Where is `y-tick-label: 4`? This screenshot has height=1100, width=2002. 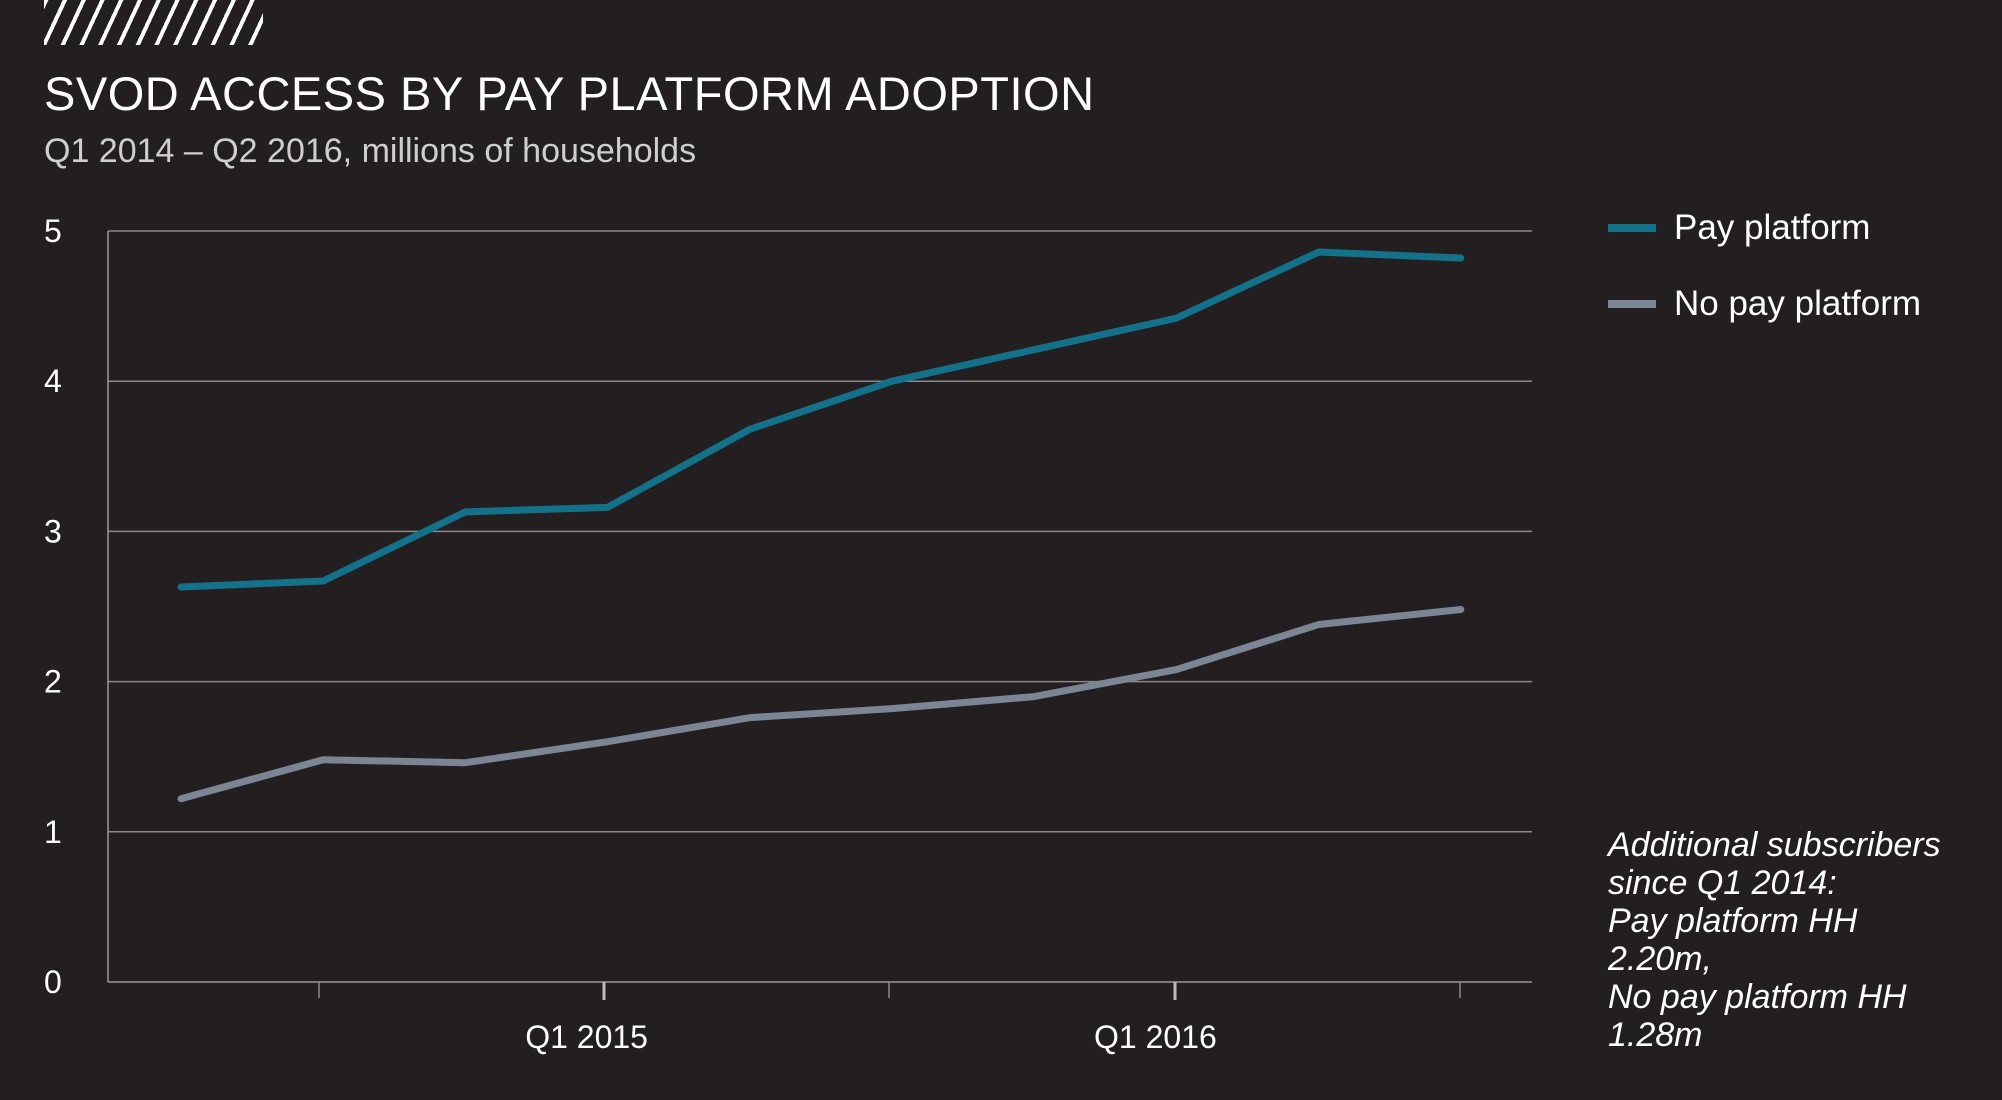
y-tick-label: 4 is located at coordinates (53, 381).